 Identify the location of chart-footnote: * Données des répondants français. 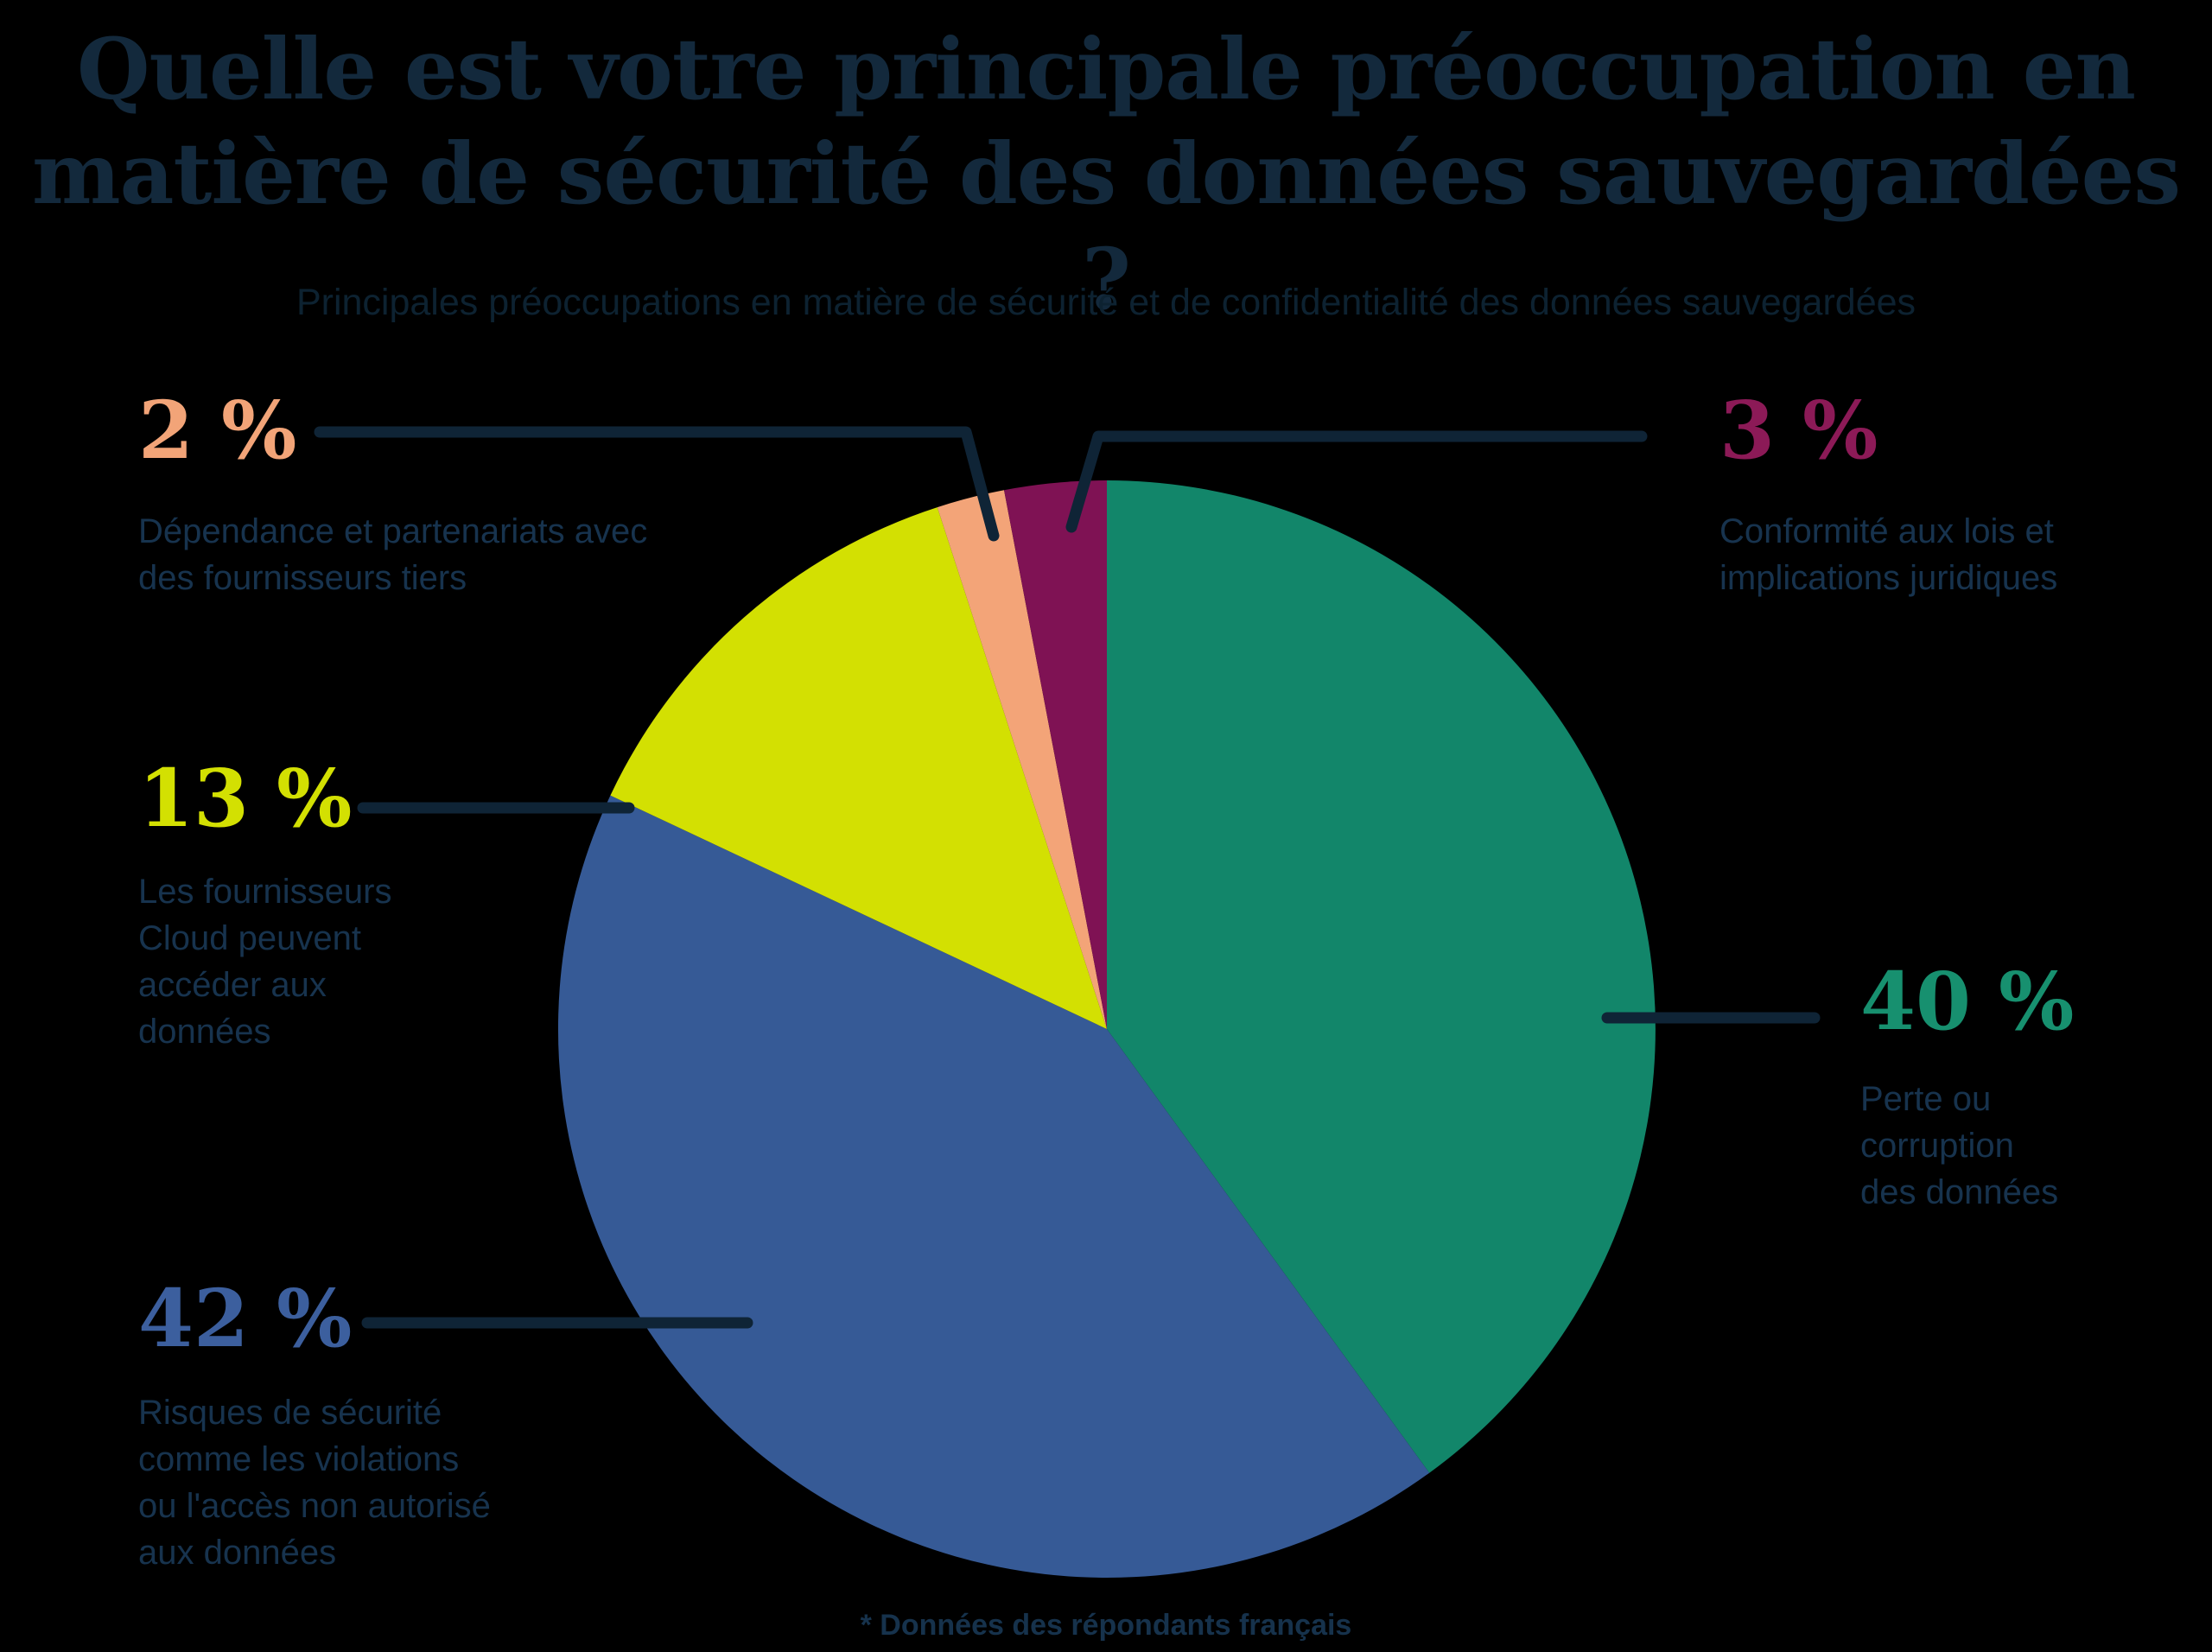
(1106, 1625).